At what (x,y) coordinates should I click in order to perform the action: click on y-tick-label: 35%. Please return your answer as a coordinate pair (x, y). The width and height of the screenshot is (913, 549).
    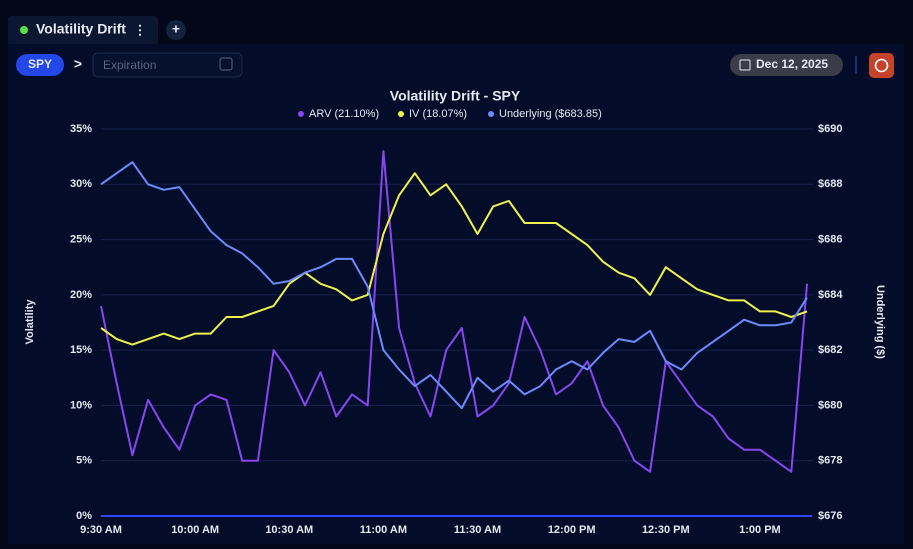
    Looking at the image, I should click on (81, 129).